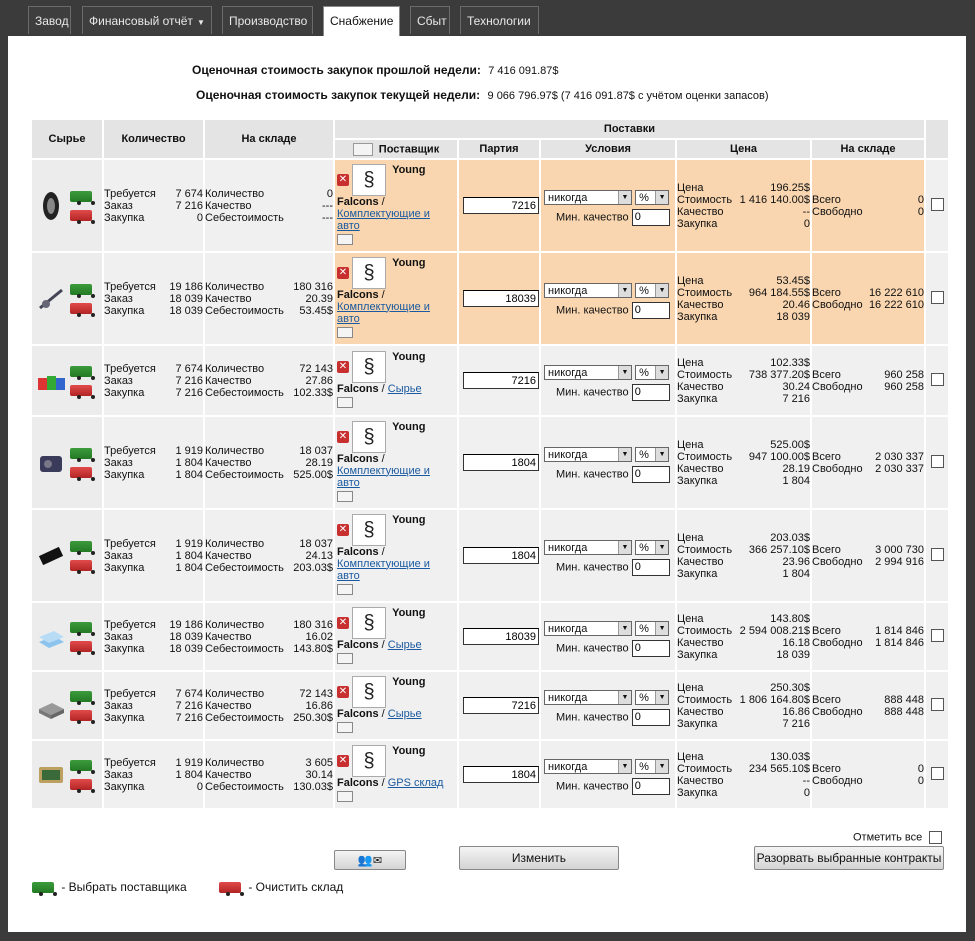  Describe the element at coordinates (49, 20) in the screenshot. I see `tab-factory: Завод` at that location.